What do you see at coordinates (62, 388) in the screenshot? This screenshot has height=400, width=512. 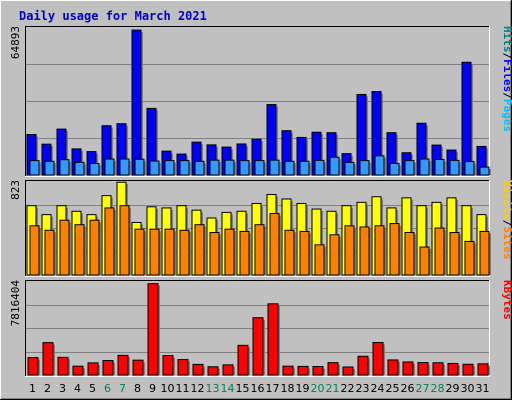 I see `x-tick-day-3: 3` at bounding box center [62, 388].